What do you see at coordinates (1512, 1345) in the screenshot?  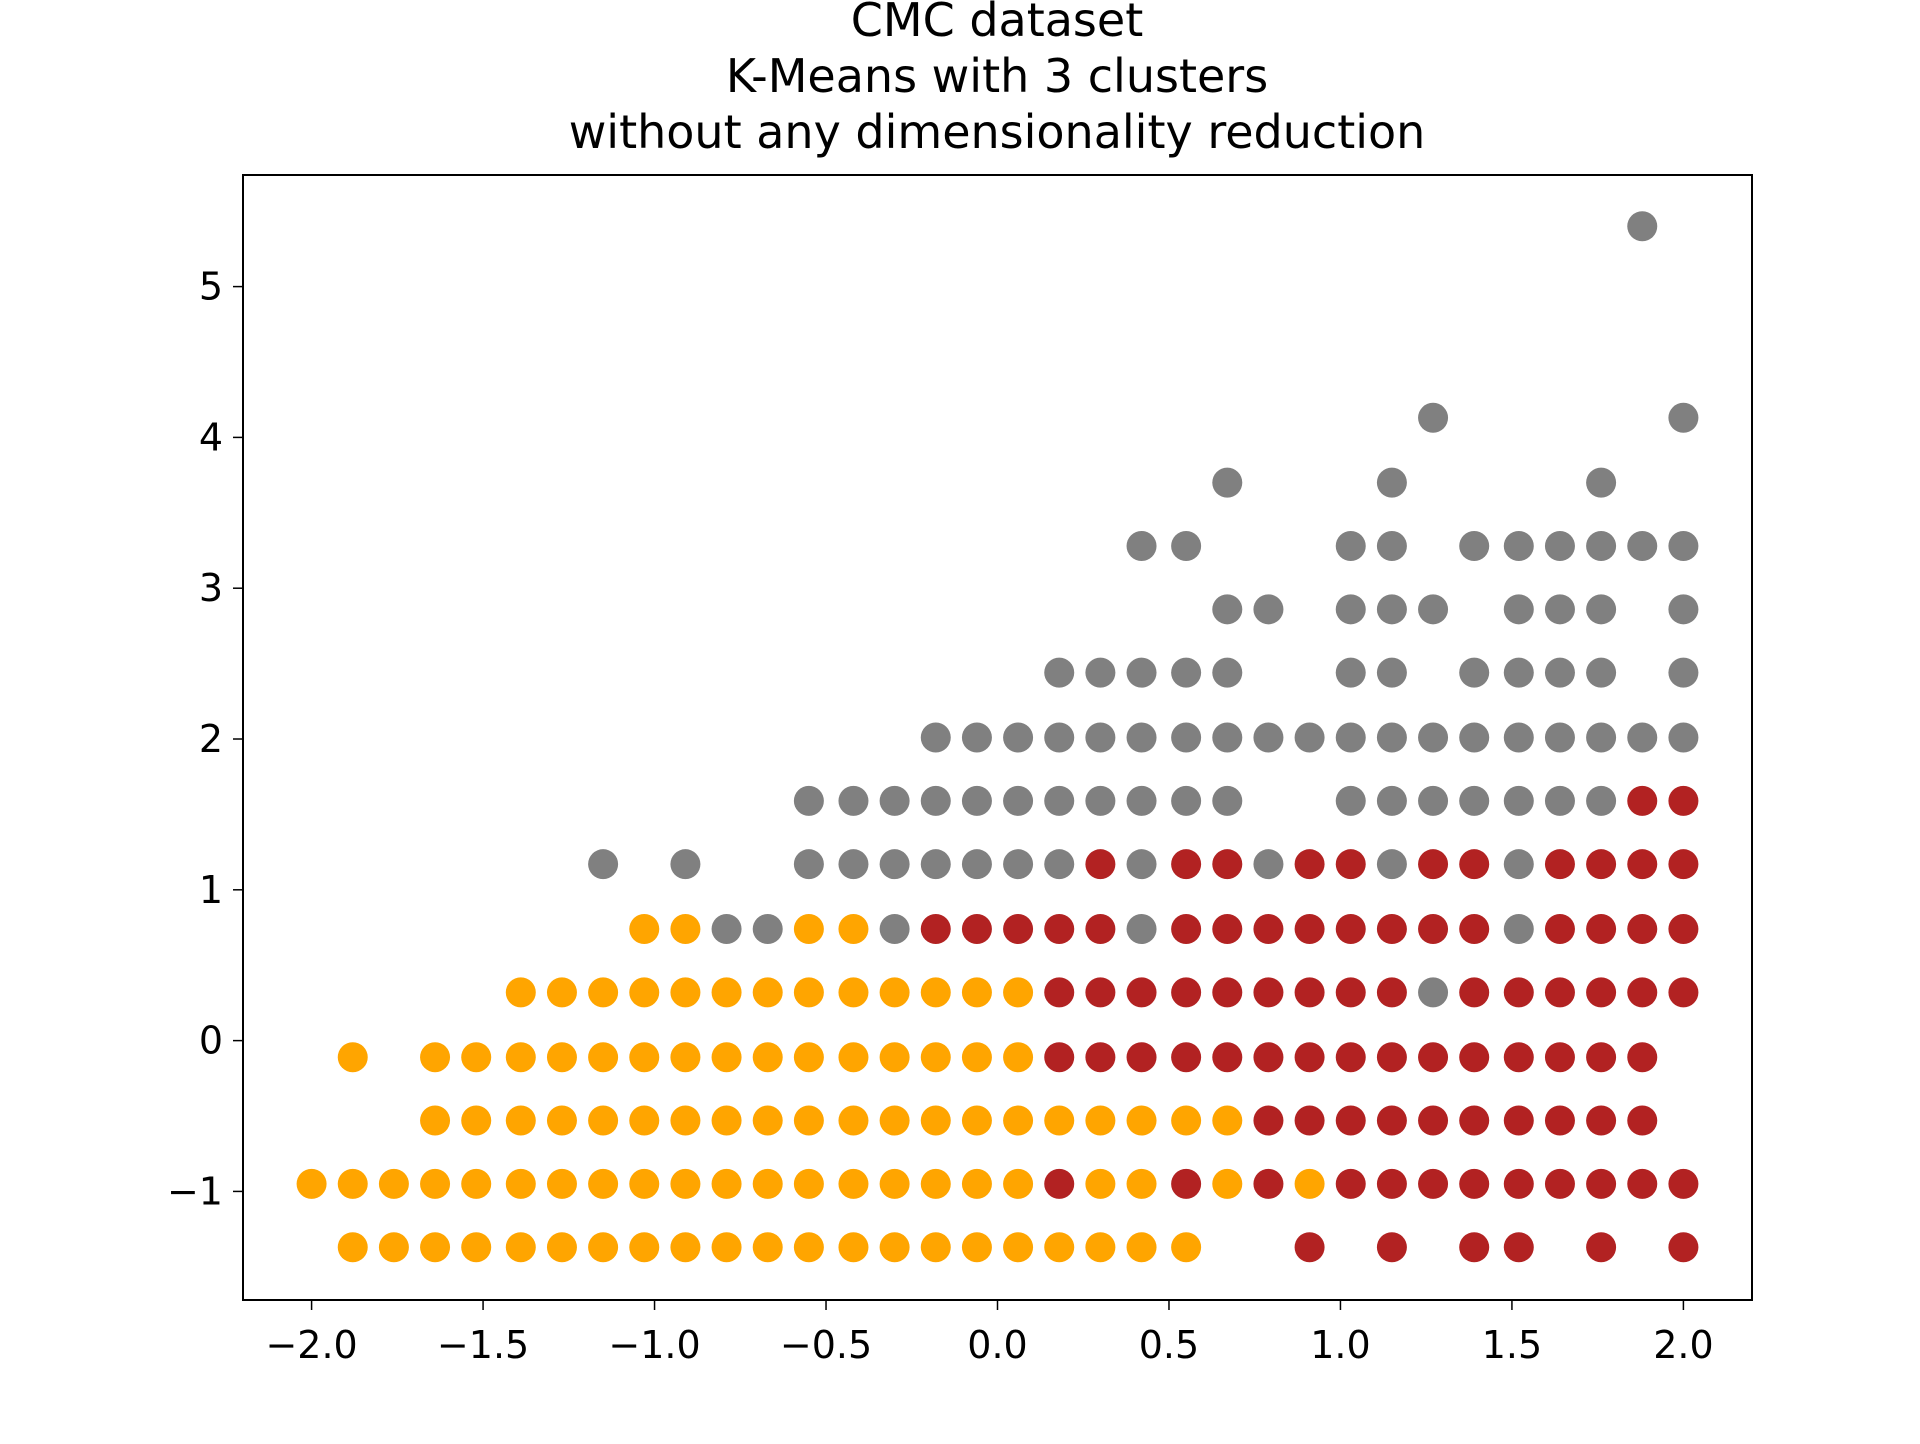 I see `x-tick-label: 1.5` at bounding box center [1512, 1345].